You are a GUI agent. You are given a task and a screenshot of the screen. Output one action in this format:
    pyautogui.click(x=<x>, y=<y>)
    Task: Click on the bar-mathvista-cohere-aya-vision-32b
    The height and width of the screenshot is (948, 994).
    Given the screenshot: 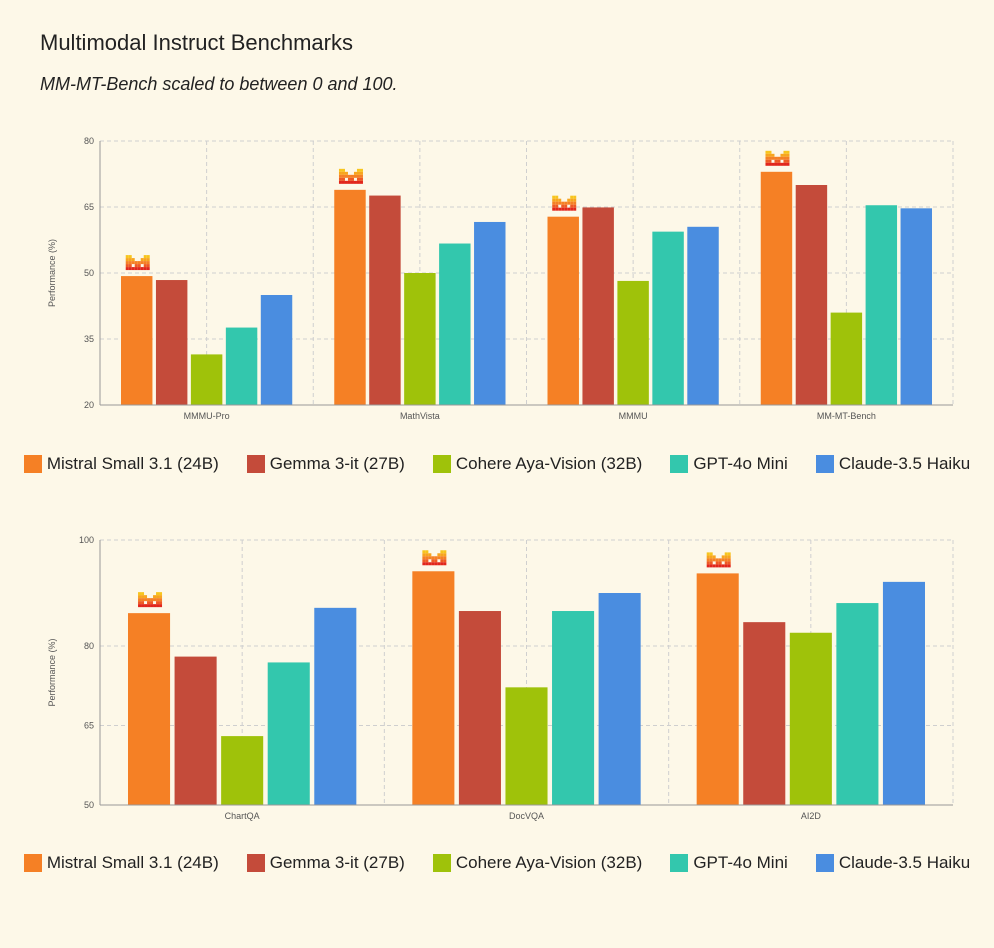 What is the action you would take?
    pyautogui.click(x=420, y=339)
    